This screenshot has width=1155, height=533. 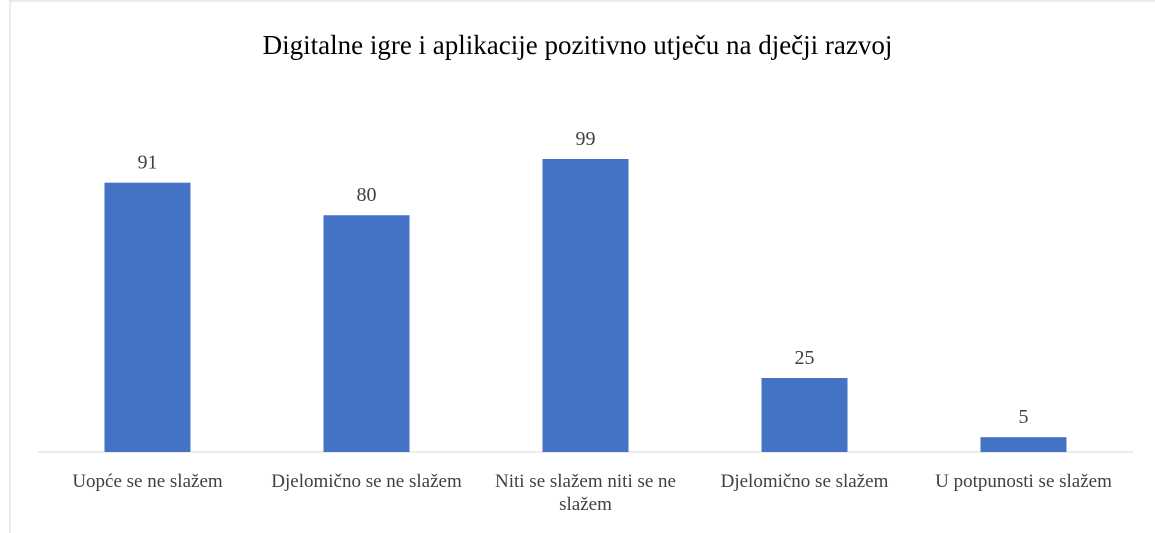 What do you see at coordinates (805, 358) in the screenshot?
I see `data-label: 25` at bounding box center [805, 358].